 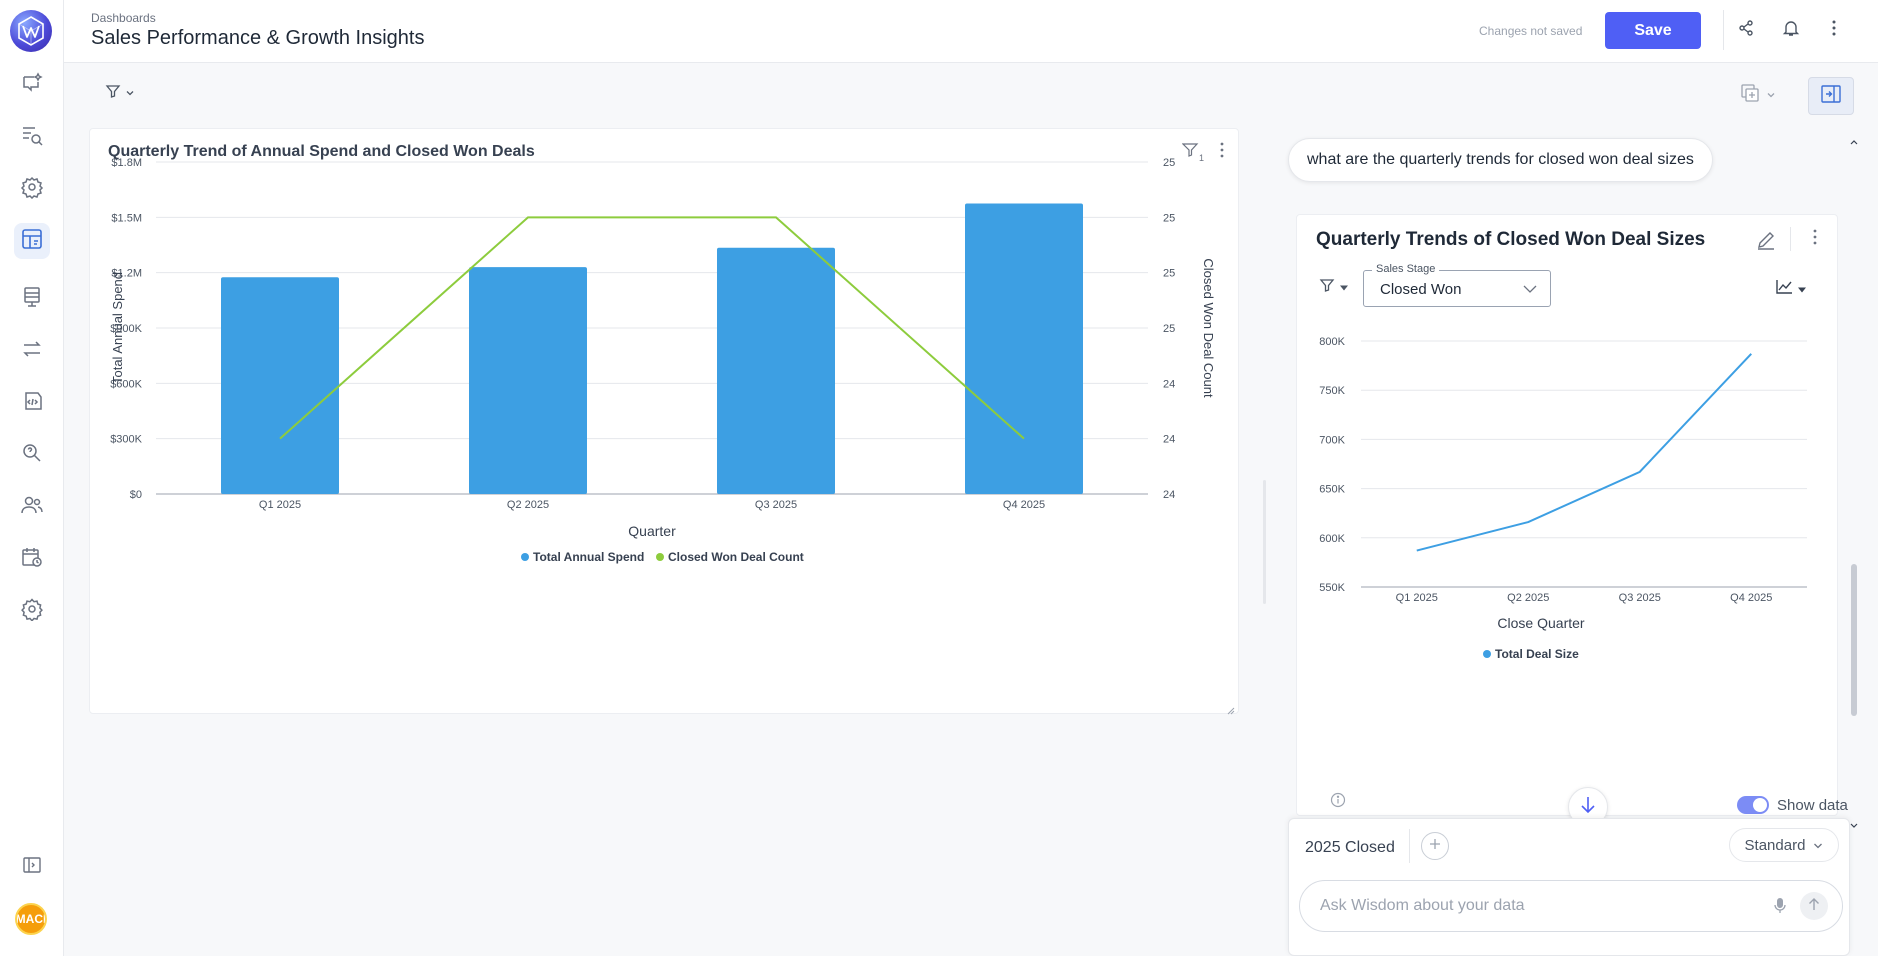 I want to click on y-tick-label: $1.5M, so click(x=126, y=218).